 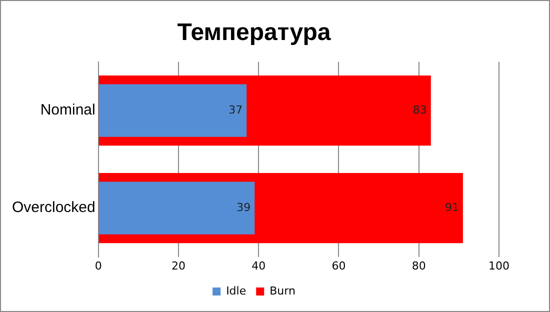 What do you see at coordinates (451, 207) in the screenshot?
I see `data-label: 91` at bounding box center [451, 207].